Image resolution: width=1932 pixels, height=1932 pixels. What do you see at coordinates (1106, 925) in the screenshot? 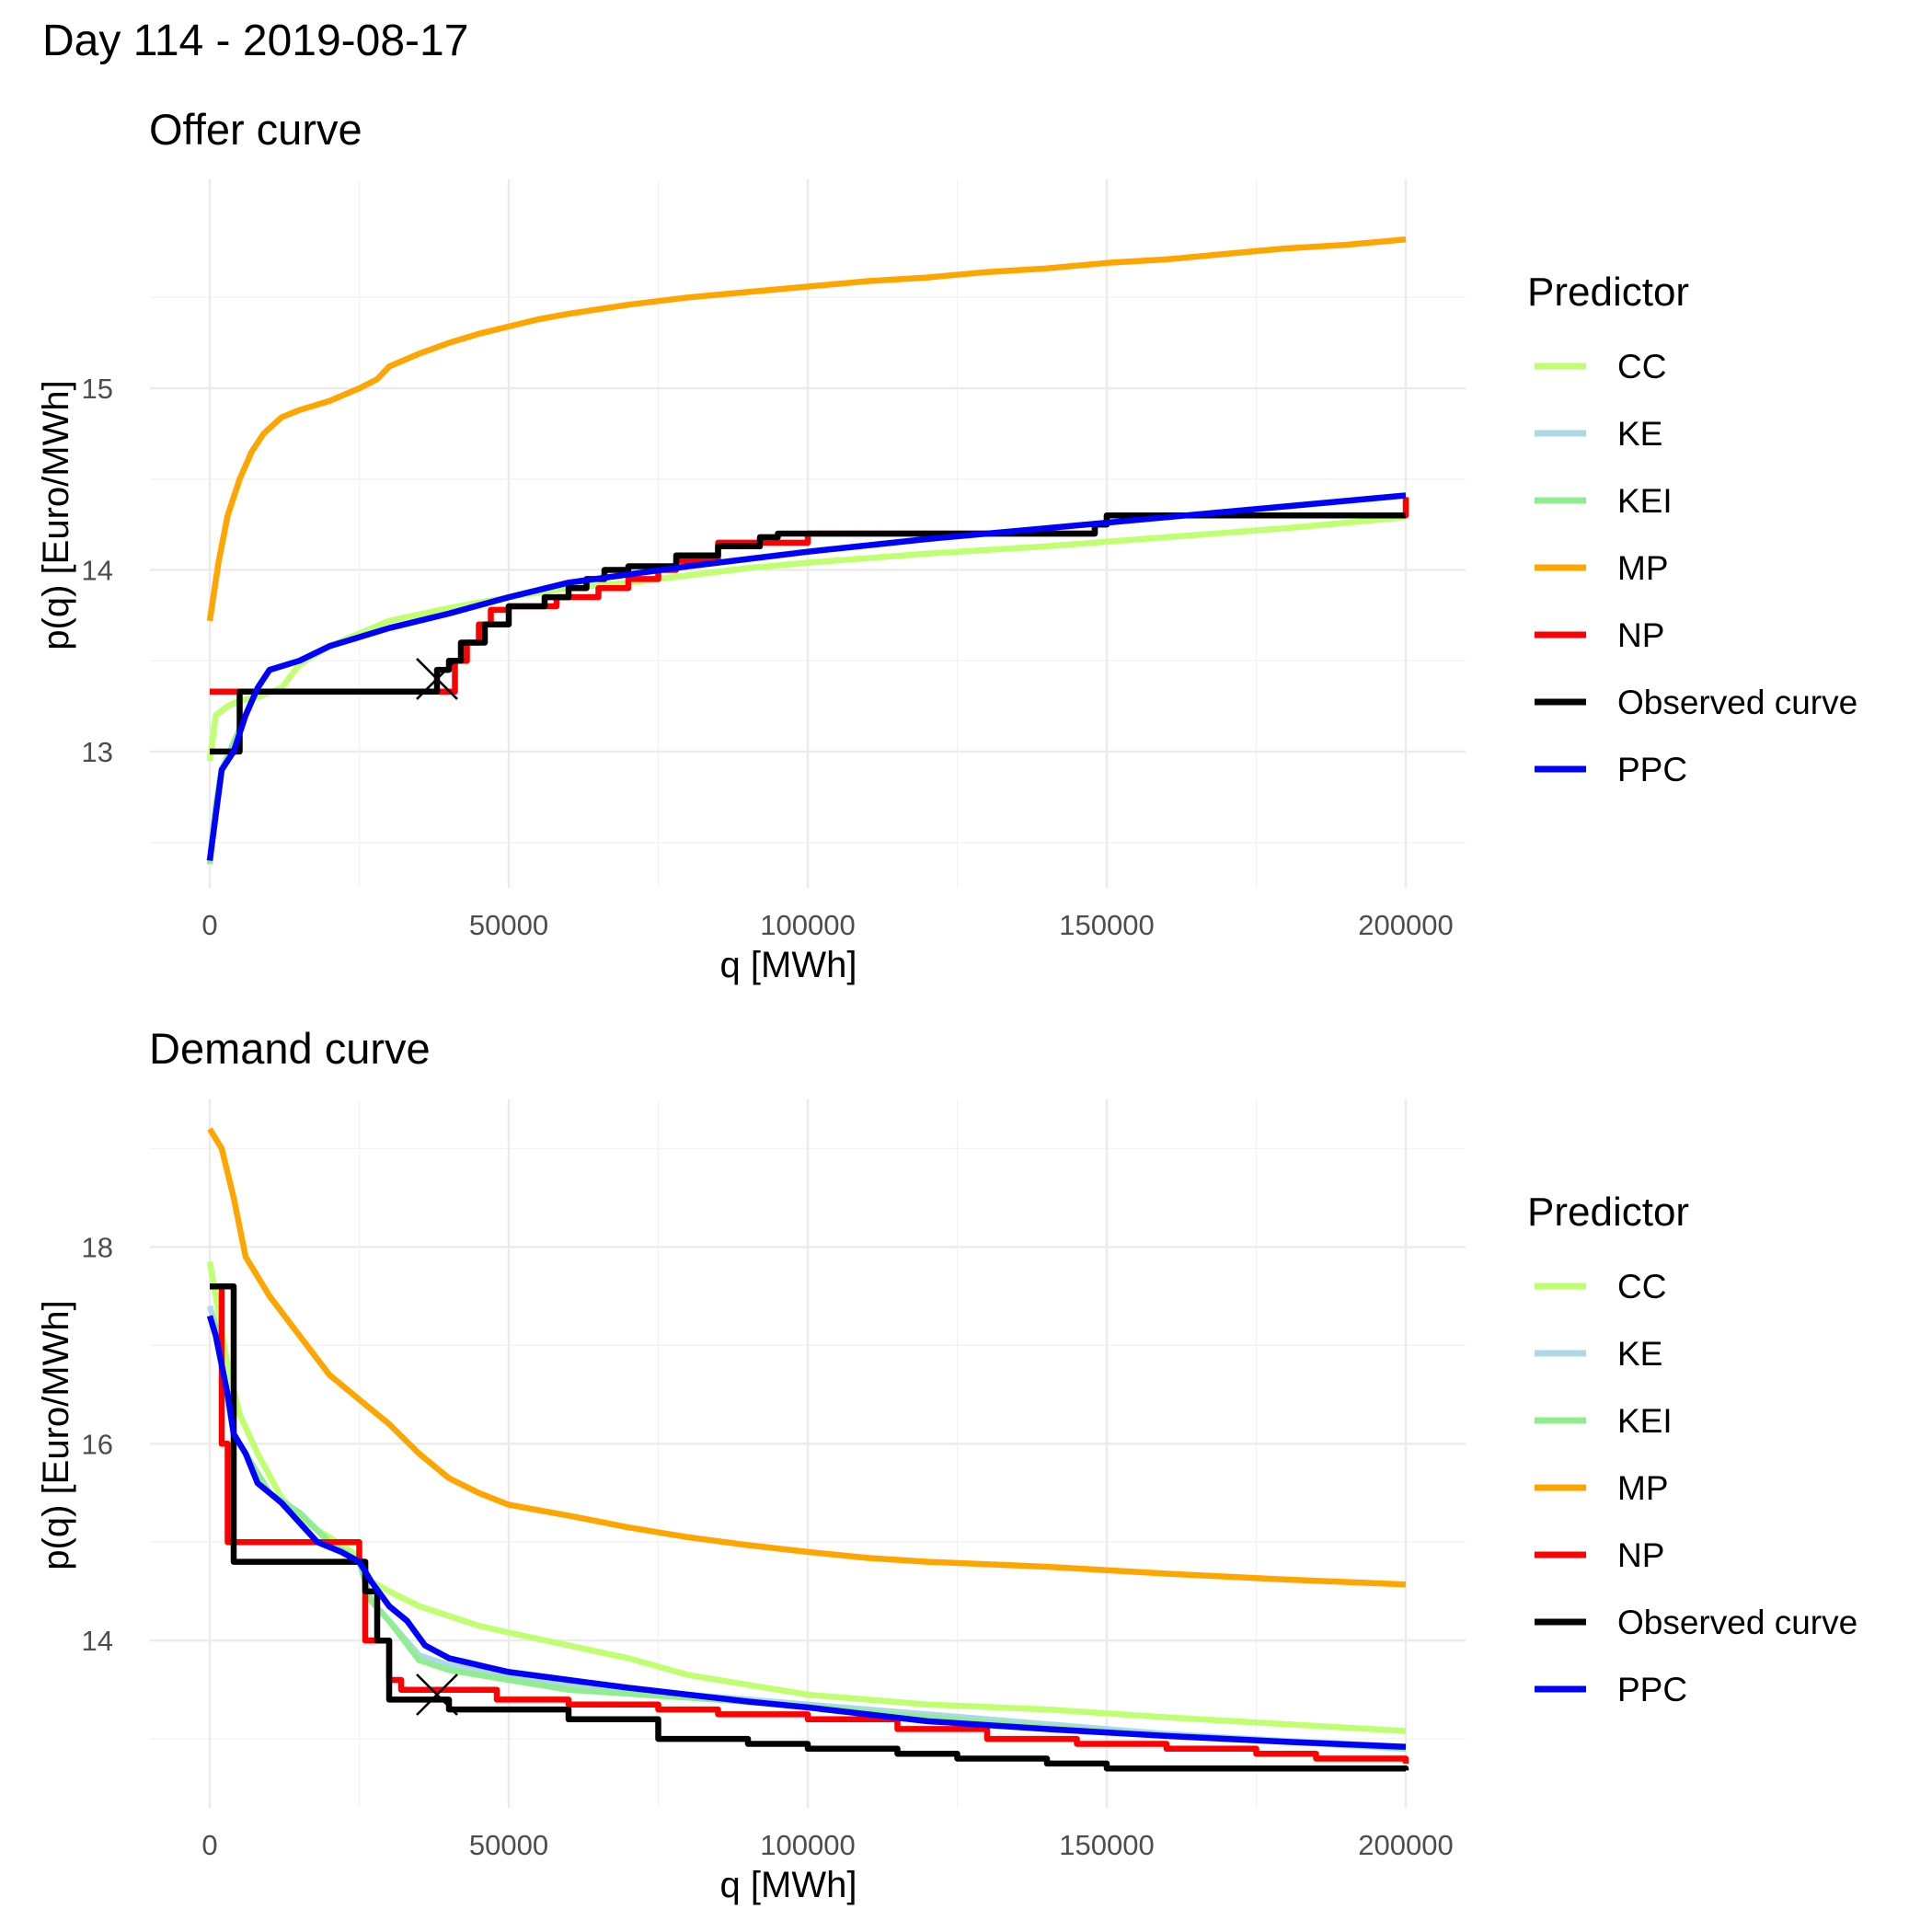
I see `offer-x-tick-label: 150000` at bounding box center [1106, 925].